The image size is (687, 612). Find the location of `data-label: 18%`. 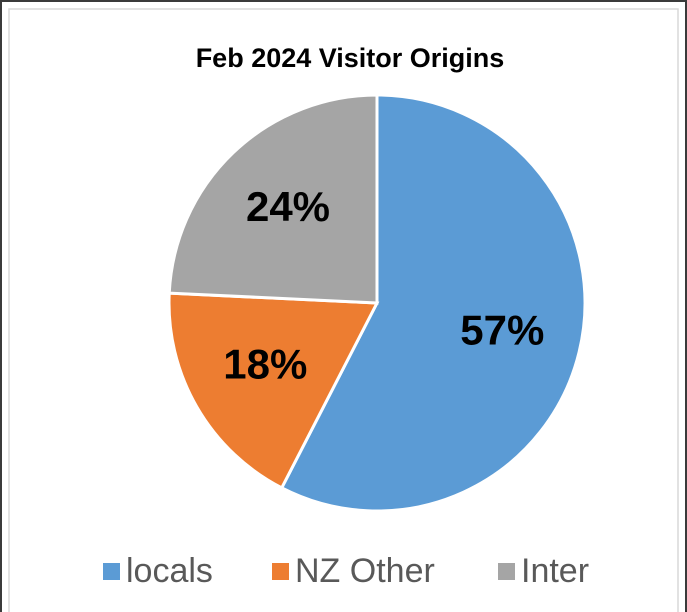

data-label: 18% is located at coordinates (265, 364).